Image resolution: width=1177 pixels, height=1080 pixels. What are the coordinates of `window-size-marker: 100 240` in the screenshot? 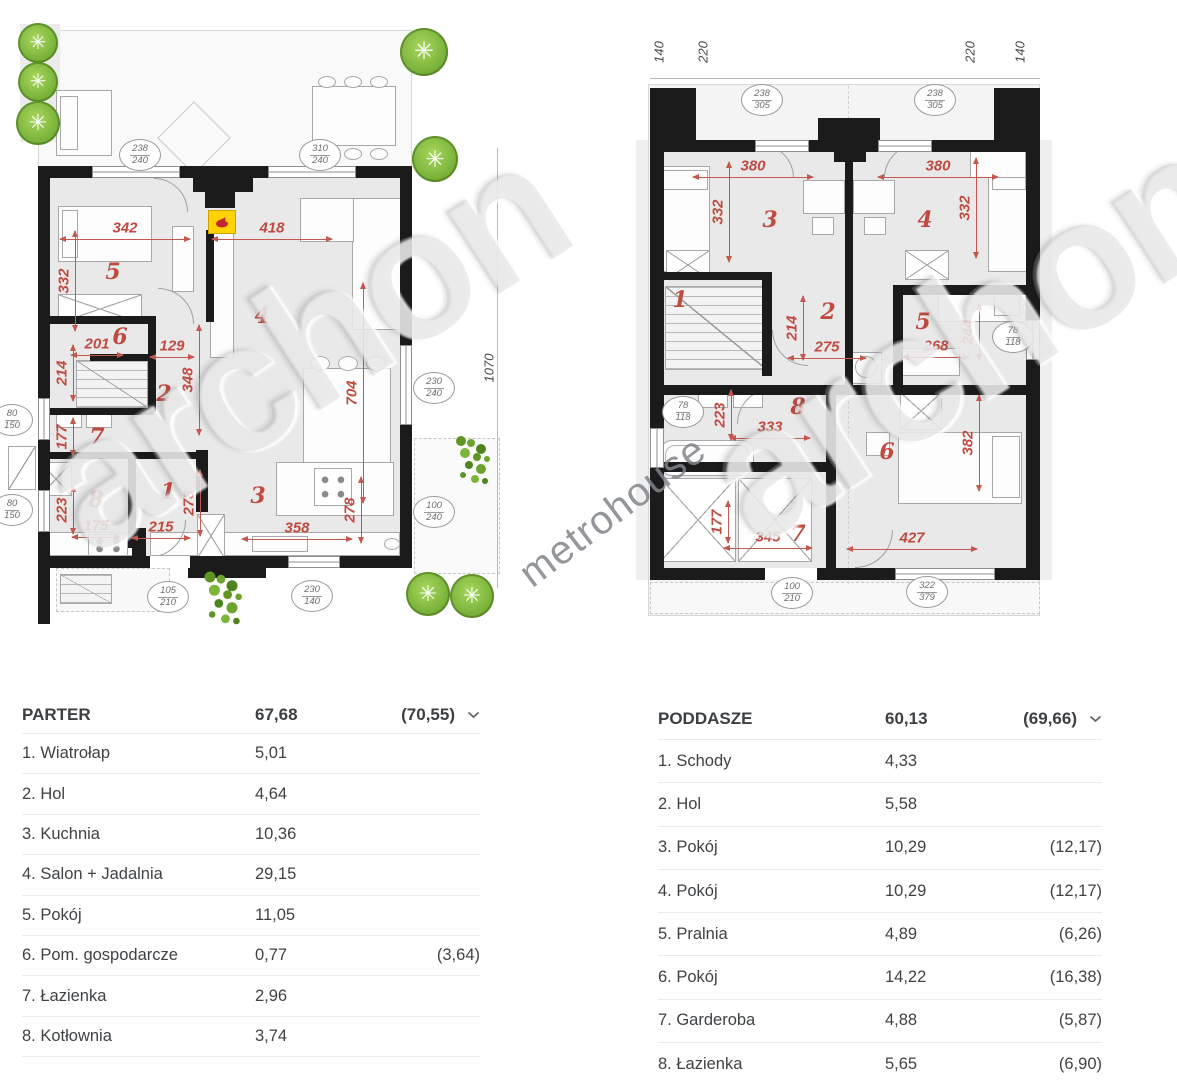 It's located at (434, 512).